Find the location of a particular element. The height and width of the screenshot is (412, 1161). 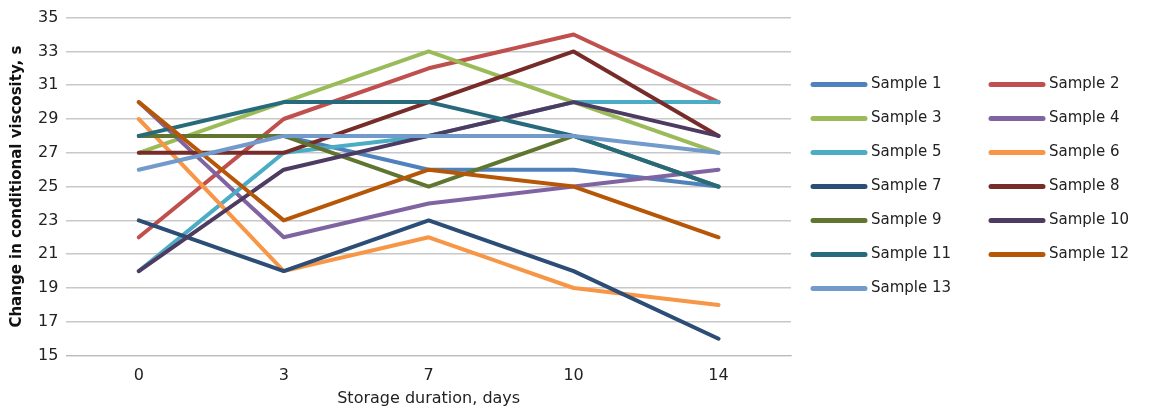

x-tick-label: 14 is located at coordinates (718, 375).